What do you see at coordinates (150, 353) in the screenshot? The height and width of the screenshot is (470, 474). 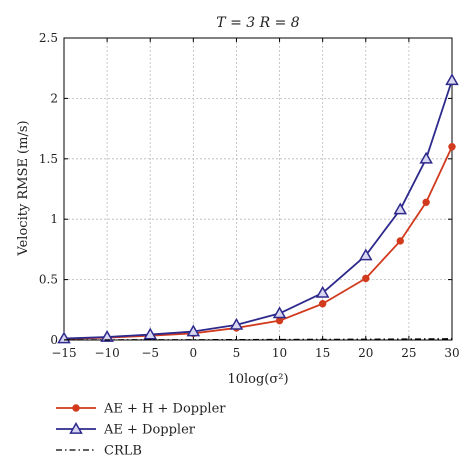 I see `x-tick-label: −5` at bounding box center [150, 353].